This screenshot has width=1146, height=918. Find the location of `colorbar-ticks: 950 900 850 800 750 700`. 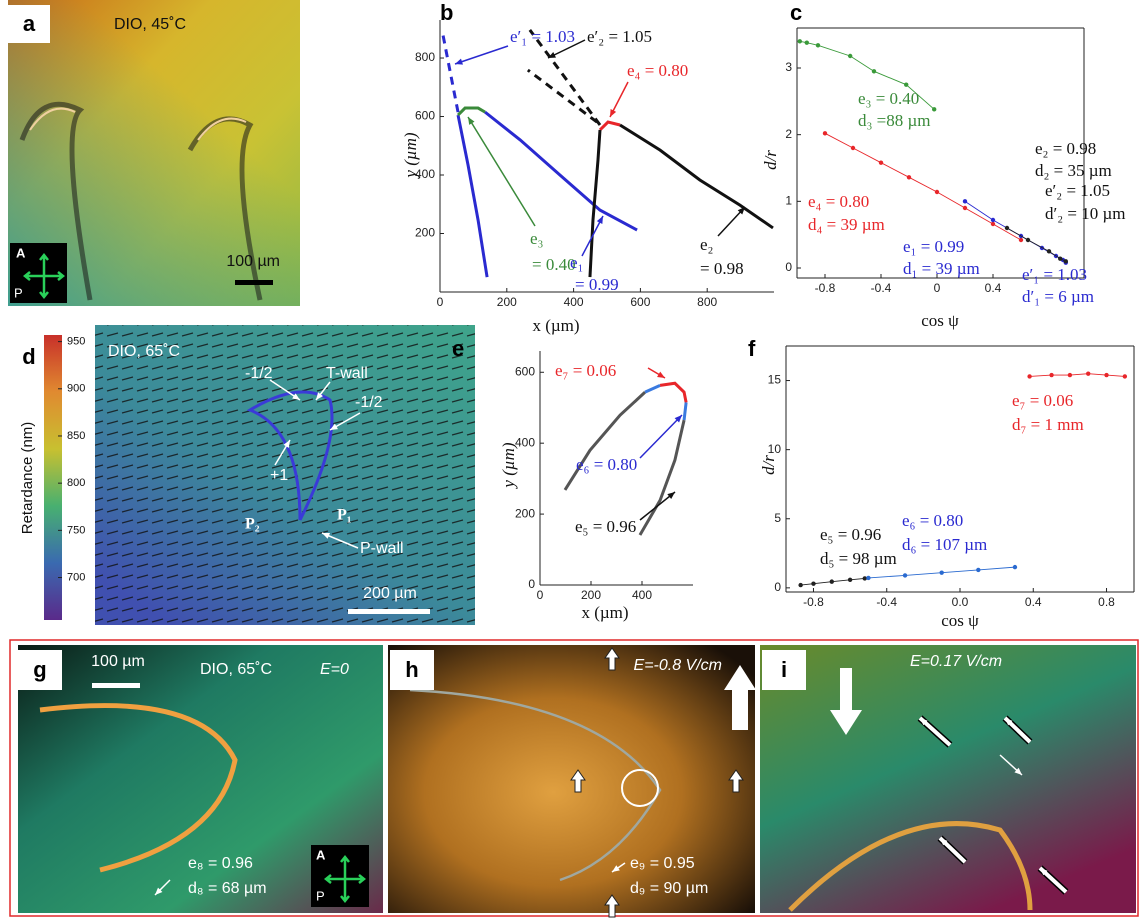

colorbar-ticks: 950 900 850 800 750 700 is located at coordinates (71, 459).